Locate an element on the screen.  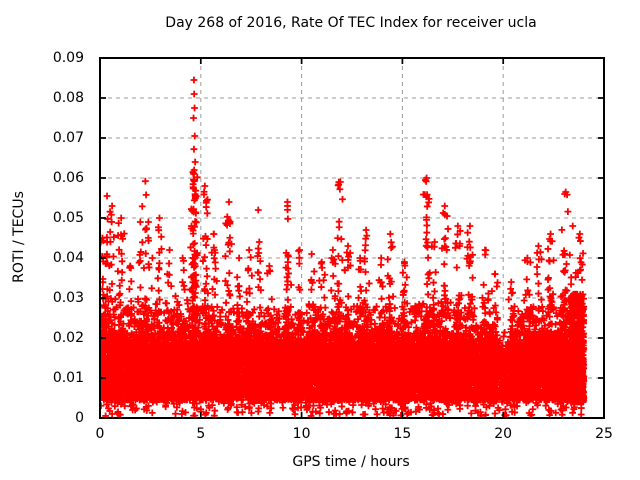
x-tick-label: 25 is located at coordinates (604, 434).